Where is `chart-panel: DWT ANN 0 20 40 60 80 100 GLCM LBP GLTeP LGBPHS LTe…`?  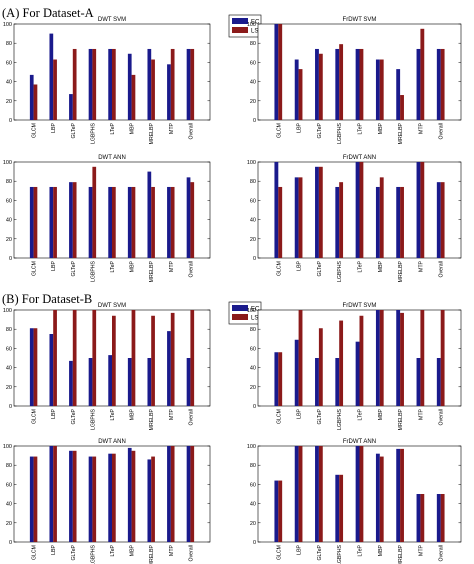
chart-panel: DWT ANN 0 20 40 60 80 100 GLCM LBP GLTeP LGBPHS LTe… is located at coordinates (107, 218).